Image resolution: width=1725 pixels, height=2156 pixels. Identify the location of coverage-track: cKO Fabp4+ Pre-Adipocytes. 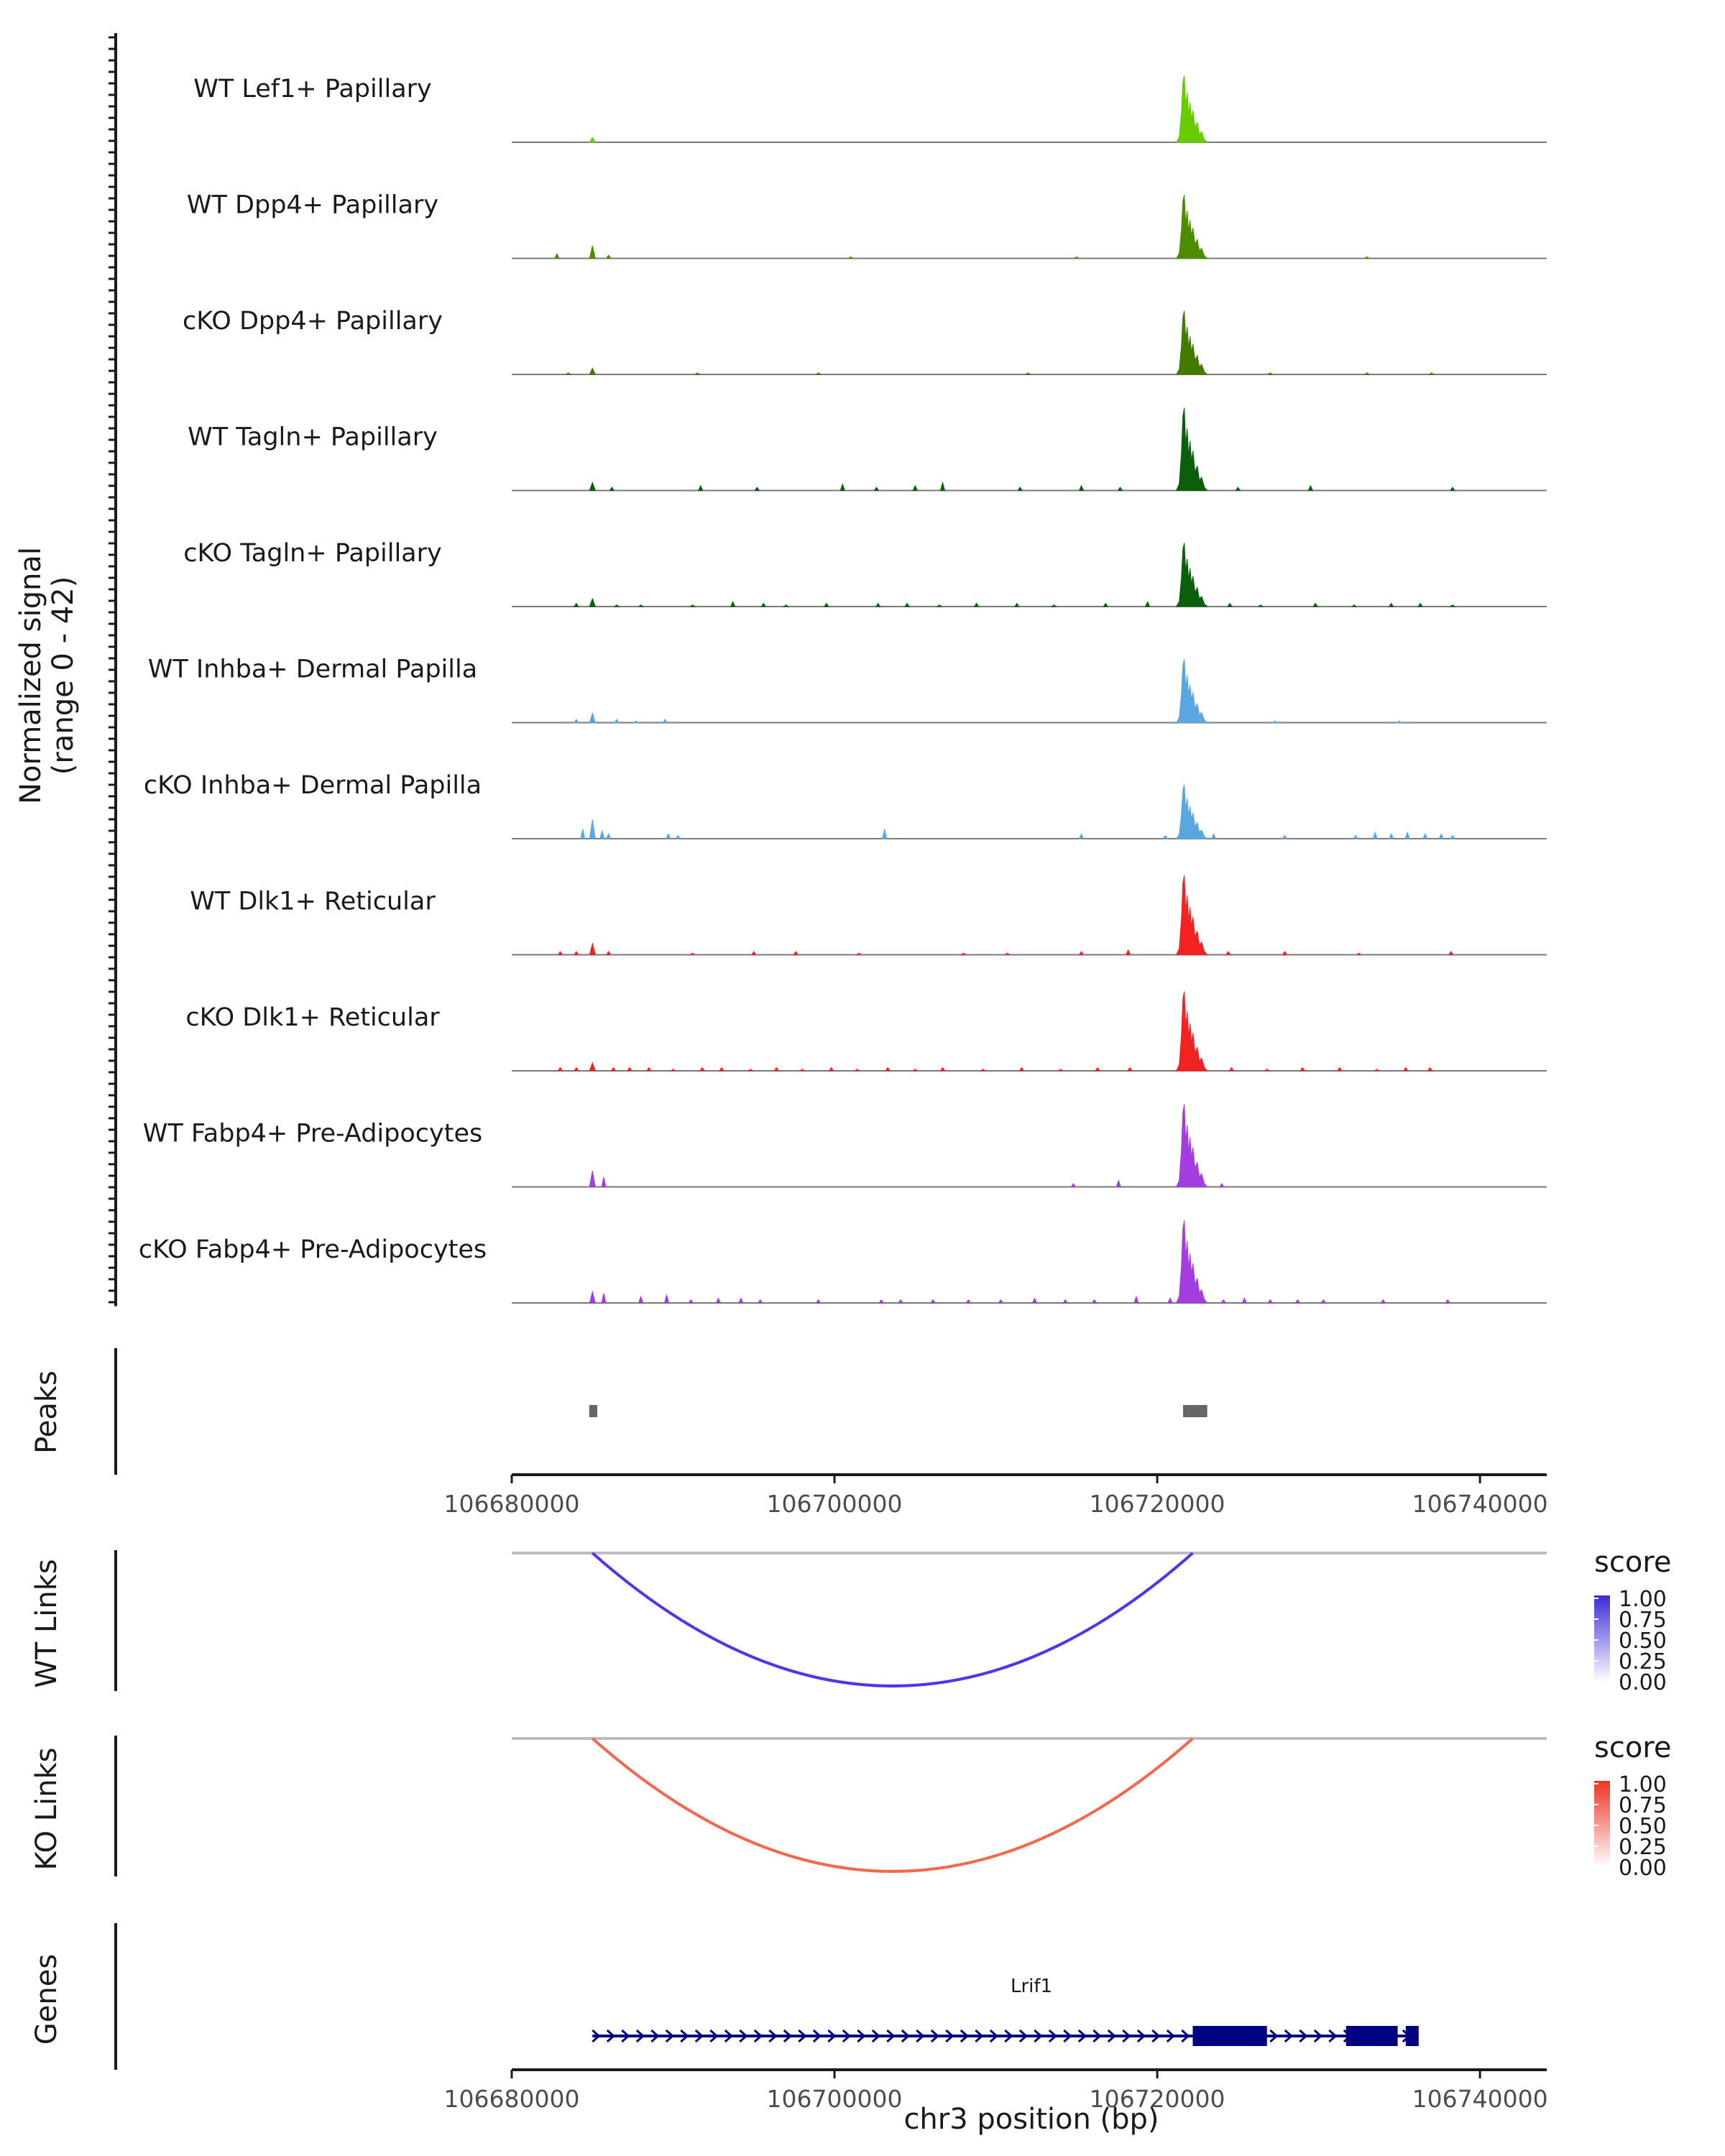
(843, 1262).